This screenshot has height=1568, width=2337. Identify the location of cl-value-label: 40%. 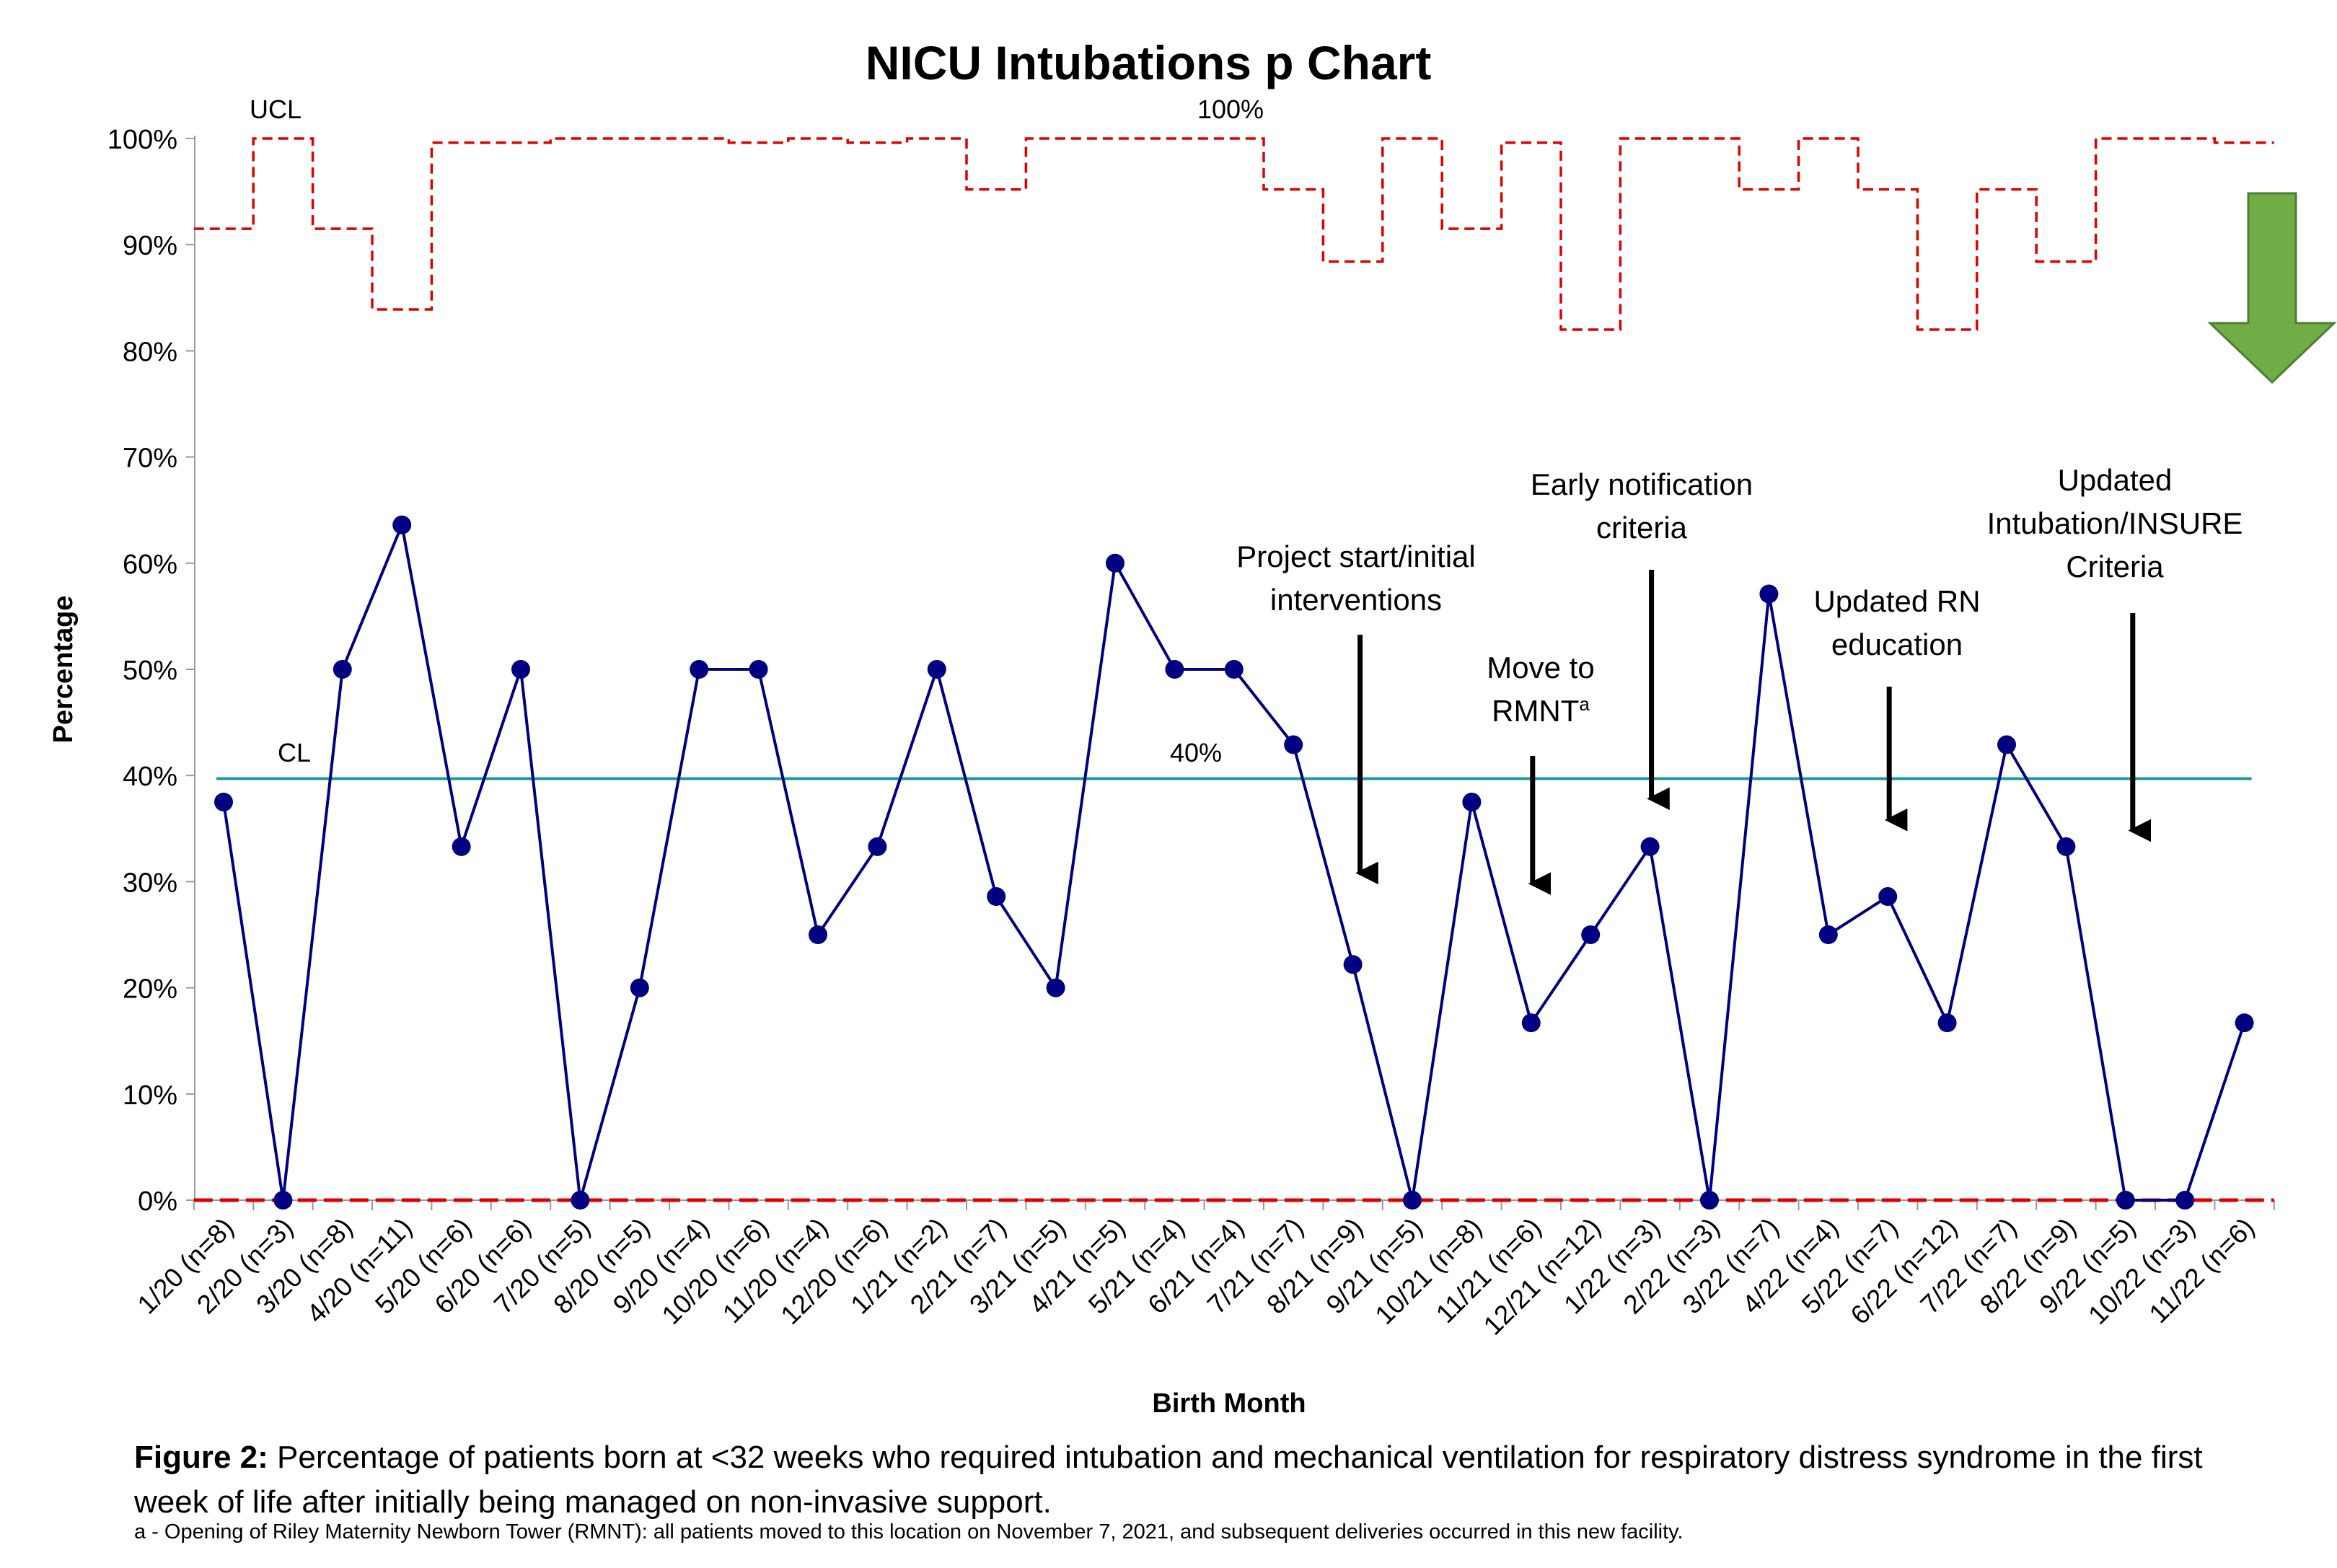
(1196, 752).